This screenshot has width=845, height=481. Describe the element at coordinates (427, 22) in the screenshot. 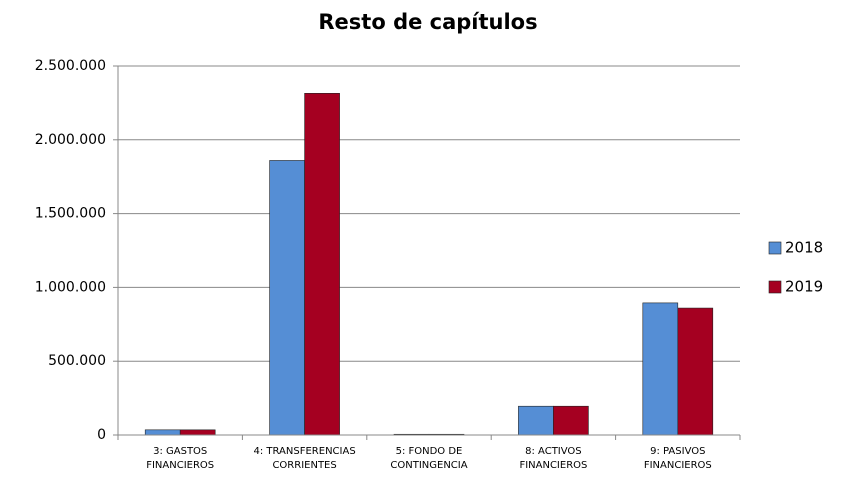

I see `chart-title: Resto de capítulos` at that location.